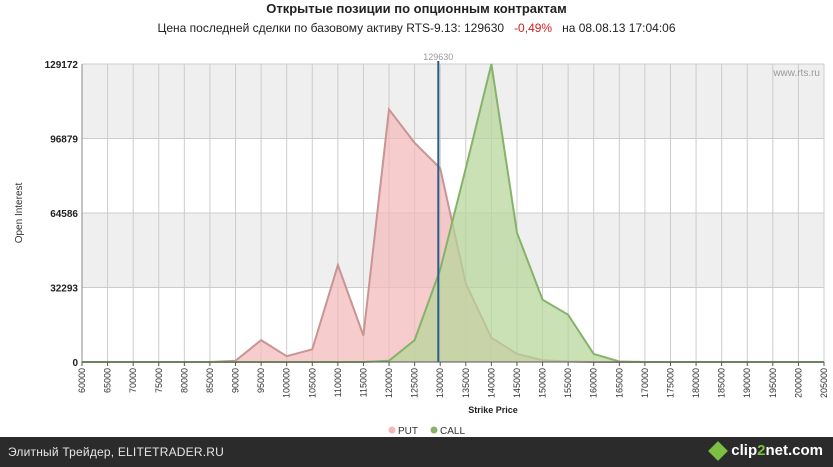  What do you see at coordinates (453, 101) in the screenshot?
I see `grid-band` at bounding box center [453, 101].